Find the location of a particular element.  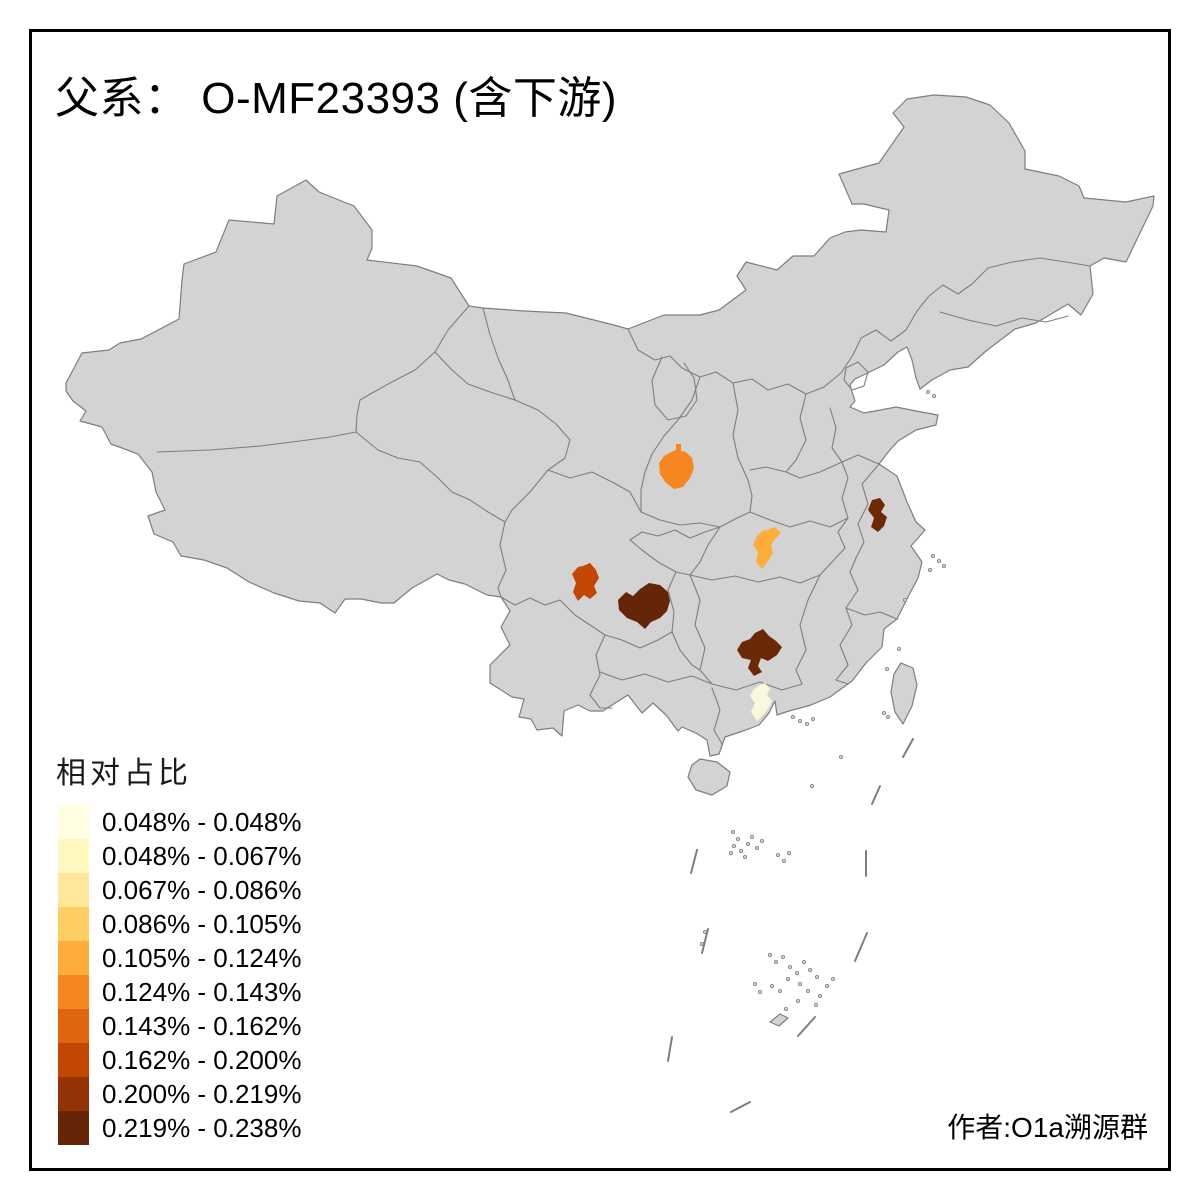

region-jiangsu-central is located at coordinates (877, 515).